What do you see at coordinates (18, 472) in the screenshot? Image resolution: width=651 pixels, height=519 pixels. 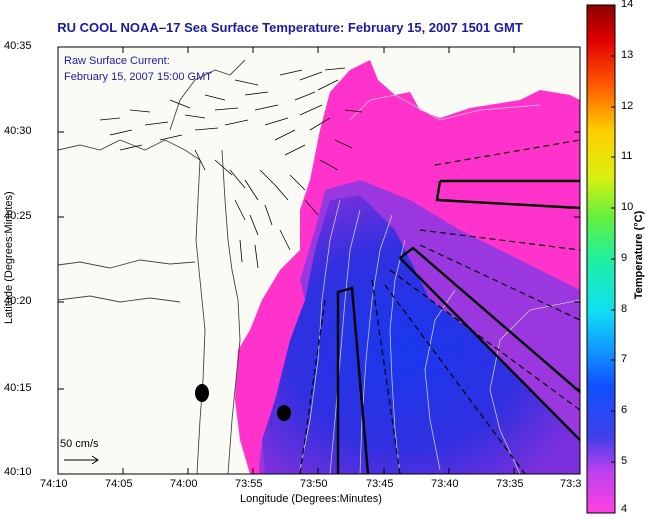 I see `y-tick-label: 40:10` at bounding box center [18, 472].